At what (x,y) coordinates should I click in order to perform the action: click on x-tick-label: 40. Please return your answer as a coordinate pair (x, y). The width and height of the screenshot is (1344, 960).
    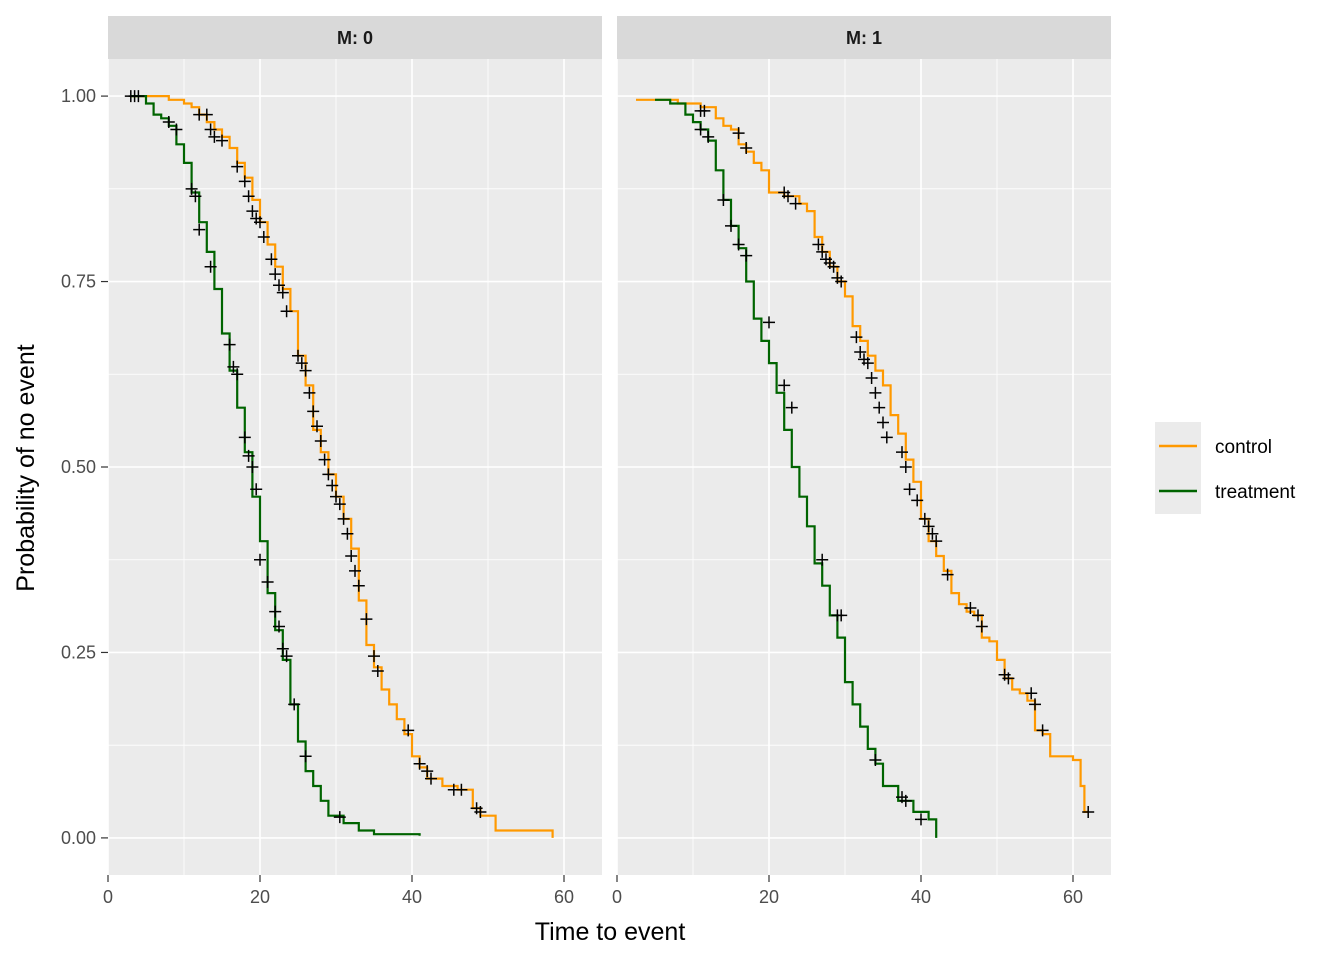
    Looking at the image, I should click on (412, 897).